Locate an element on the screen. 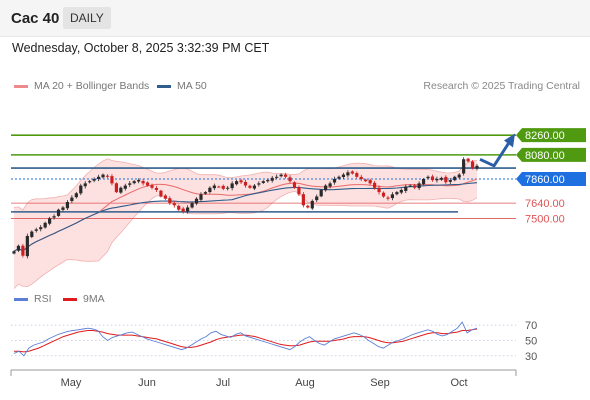 This screenshot has width=590, height=400. ma50-swatch is located at coordinates (164, 86).